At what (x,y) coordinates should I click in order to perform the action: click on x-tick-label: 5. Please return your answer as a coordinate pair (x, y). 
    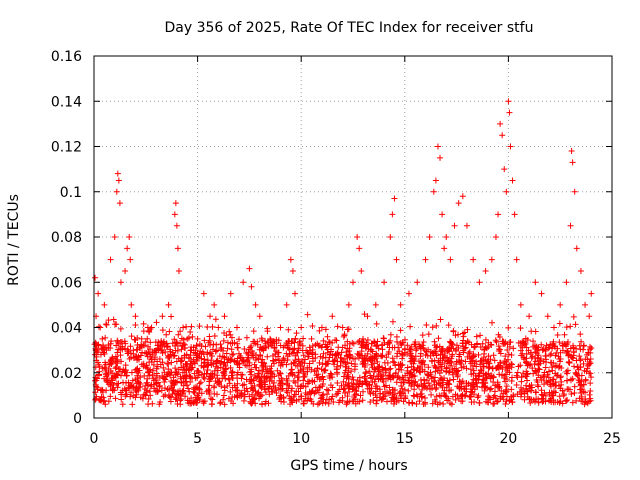
    Looking at the image, I should click on (197, 439).